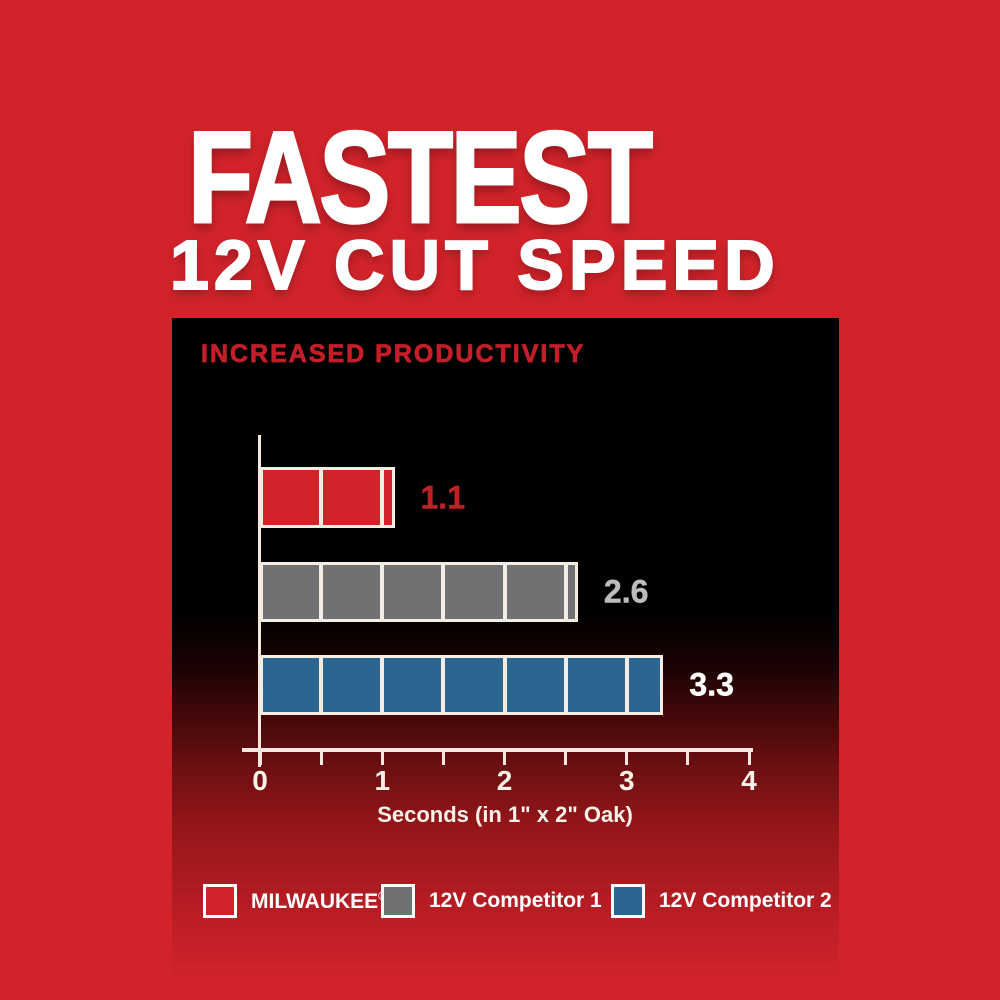  Describe the element at coordinates (627, 780) in the screenshot. I see `axis-tick-label: 3` at that location.